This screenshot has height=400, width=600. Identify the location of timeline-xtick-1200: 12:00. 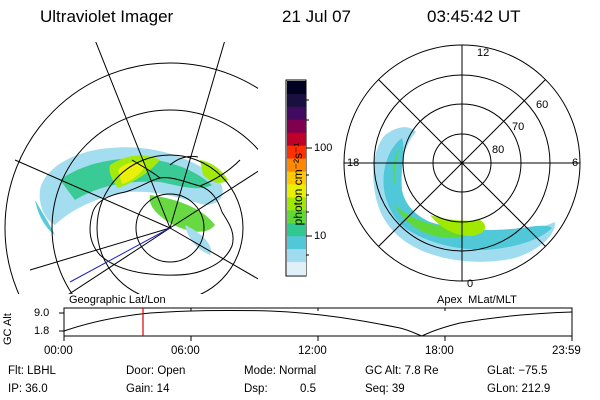
(312, 351).